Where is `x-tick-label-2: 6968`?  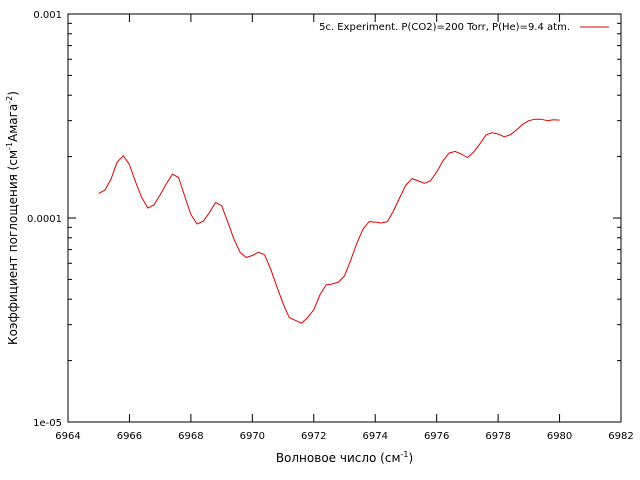
x-tick-label-2: 6968 is located at coordinates (190, 436).